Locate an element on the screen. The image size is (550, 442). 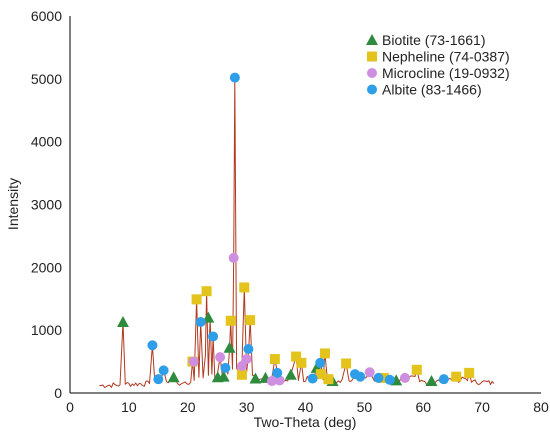
y-tick-label: 2000 is located at coordinates (46, 267).